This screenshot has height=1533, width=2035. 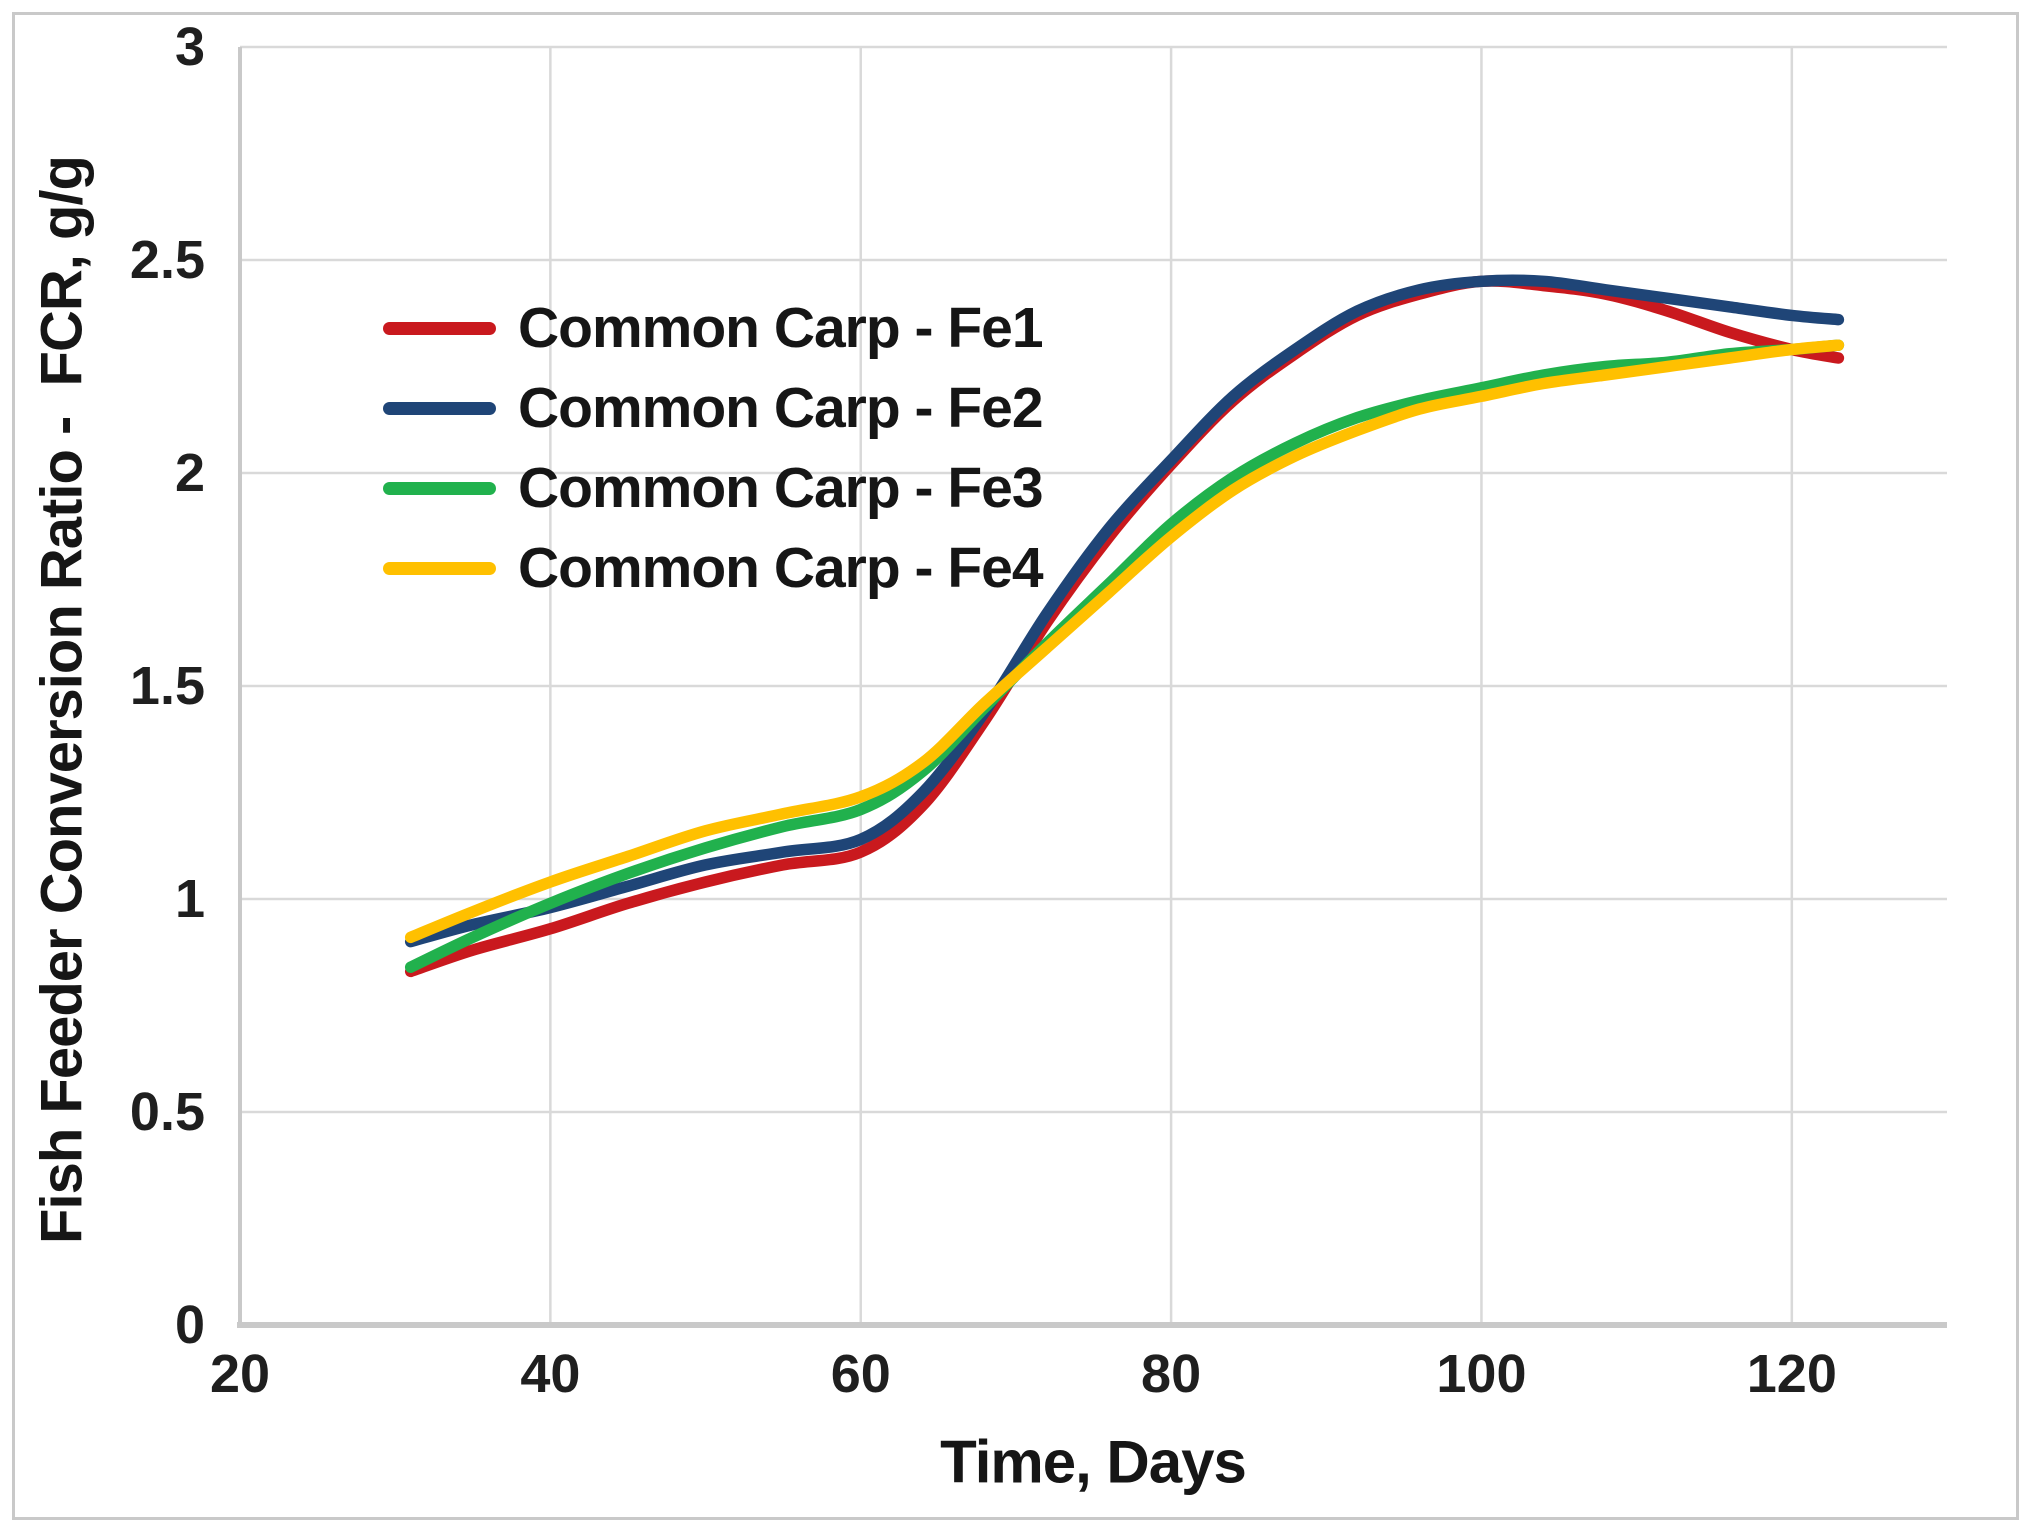 What do you see at coordinates (167, 686) in the screenshot?
I see `y-tick-label-1.5: 1.5` at bounding box center [167, 686].